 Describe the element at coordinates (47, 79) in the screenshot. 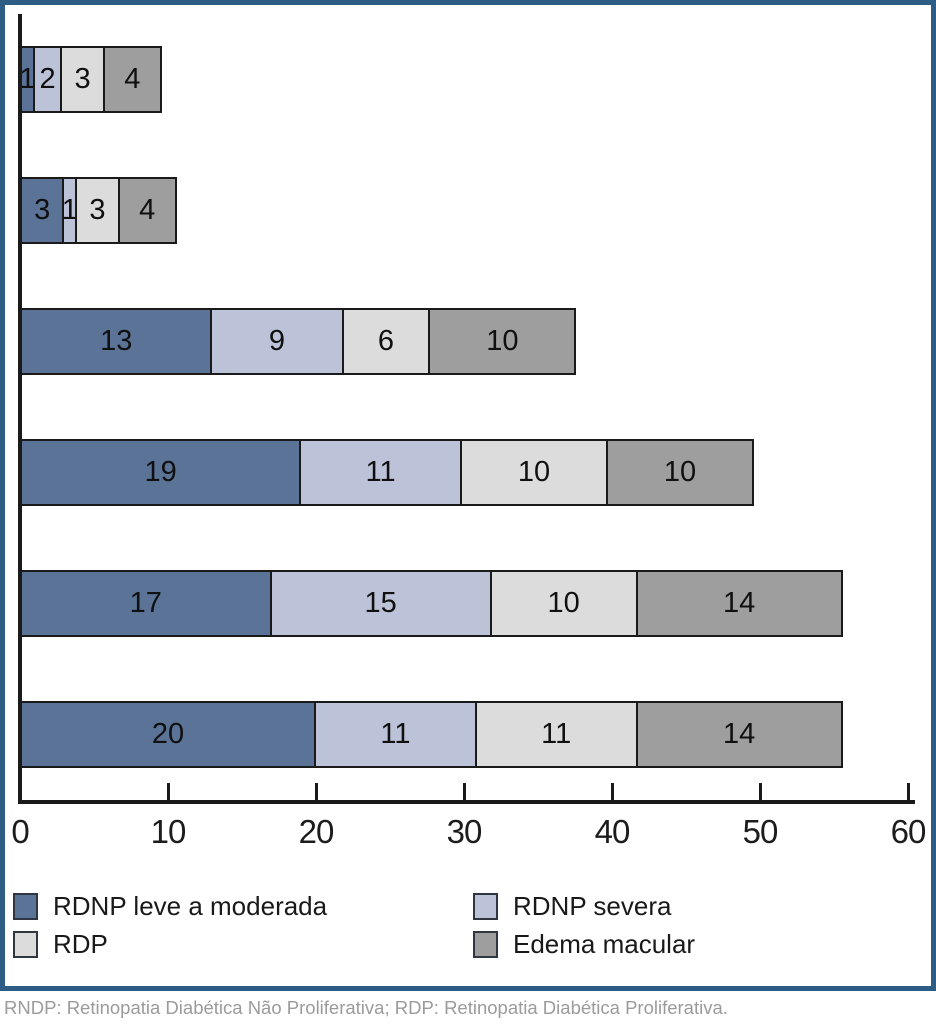

I see `bar-segment: 2` at that location.